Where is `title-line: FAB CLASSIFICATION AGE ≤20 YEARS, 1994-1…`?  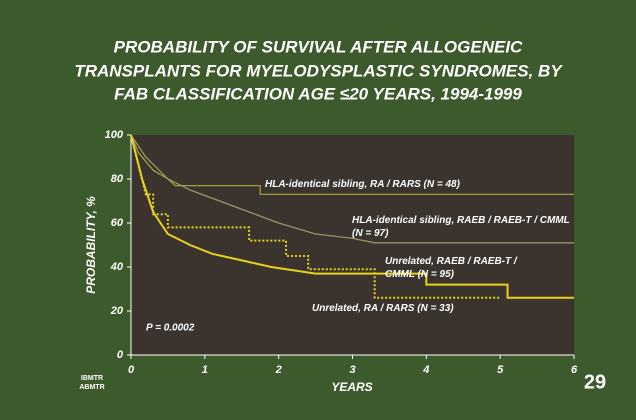 title-line: FAB CLASSIFICATION AGE ≤20 YEARS, 1994-1… is located at coordinates (318, 93).